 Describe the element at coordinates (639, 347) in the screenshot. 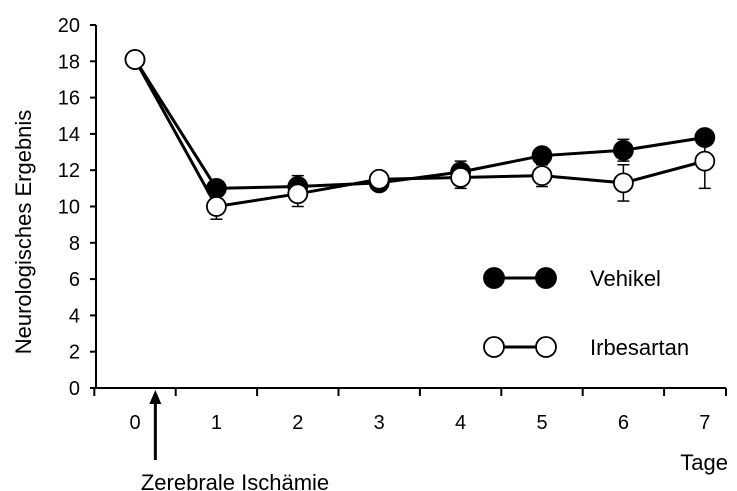

I see `legend-label: Irbesartan` at that location.